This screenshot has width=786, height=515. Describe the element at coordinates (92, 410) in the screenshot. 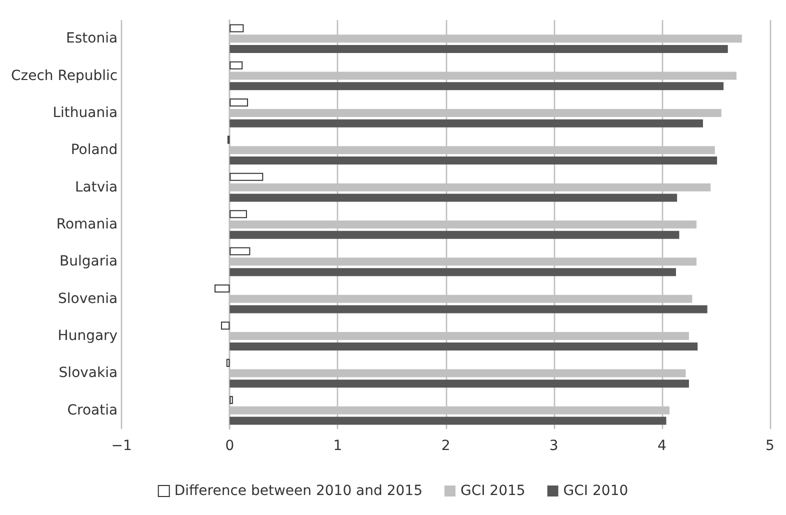

I see `y-tick-label: Croatia` at that location.